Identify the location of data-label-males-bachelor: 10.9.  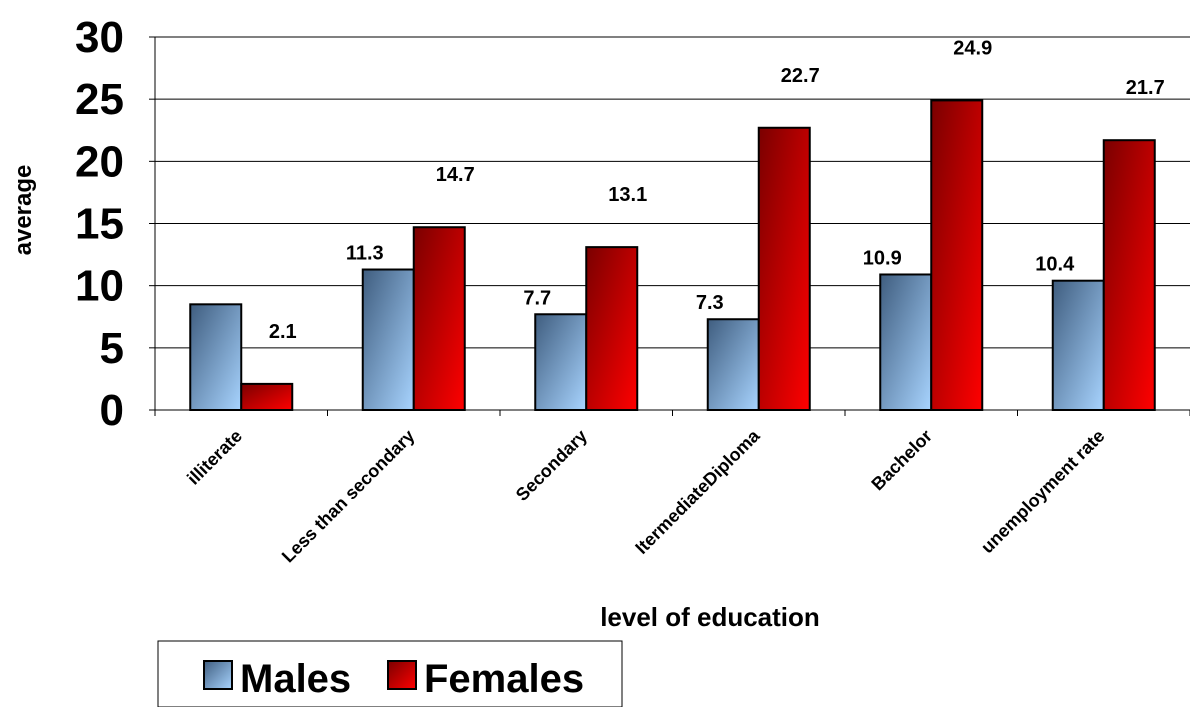
(882, 258).